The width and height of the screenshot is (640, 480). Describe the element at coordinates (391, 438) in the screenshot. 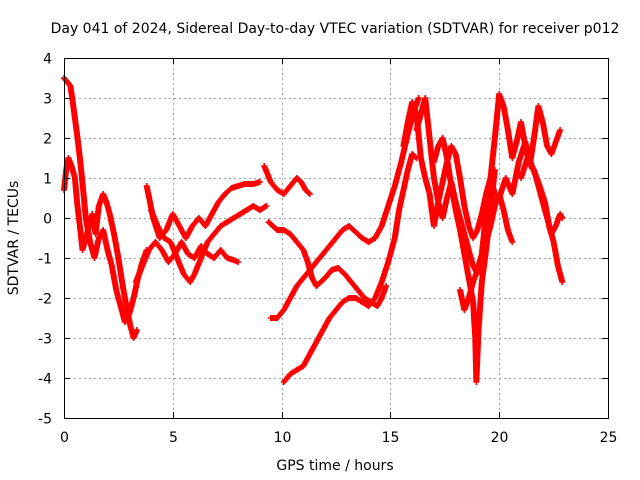

I see `x-tick-label: 15` at that location.